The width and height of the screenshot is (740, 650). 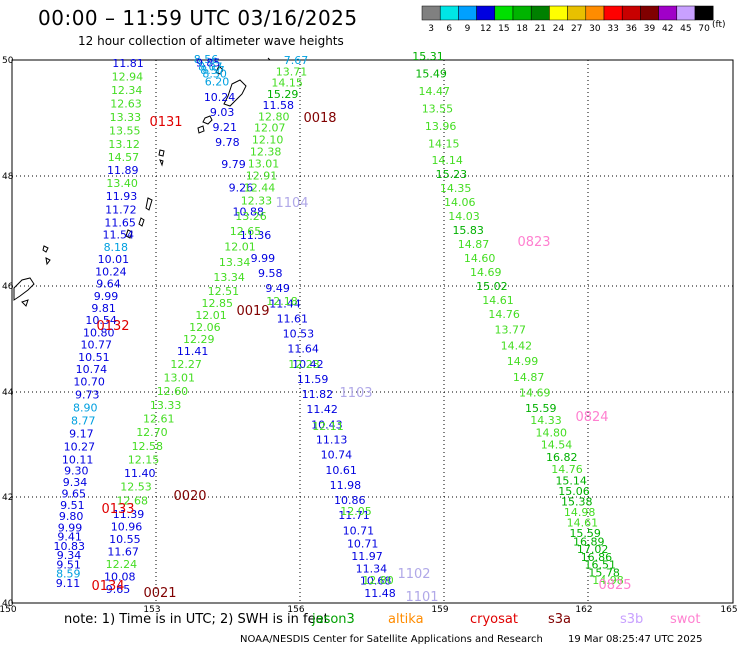 What do you see at coordinates (270, 128) in the screenshot?
I see `wave-height-value: 12.07` at bounding box center [270, 128].